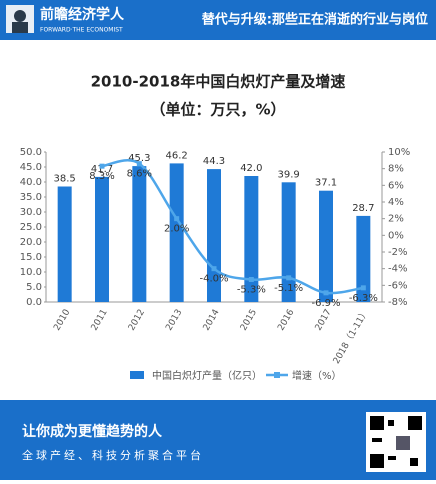 This screenshot has height=484, width=436. Describe the element at coordinates (325, 303) in the screenshot. I see `line-label: -6.9%` at that location.